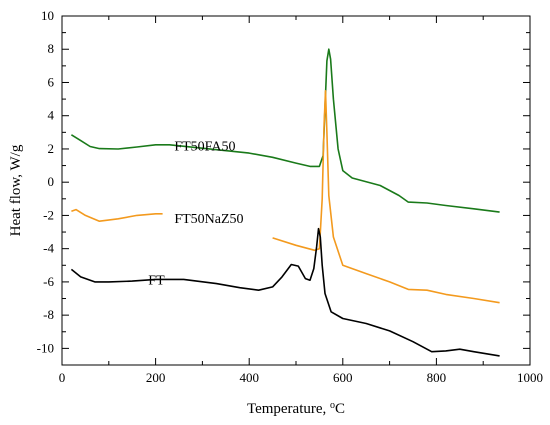 Image resolution: width=550 pixels, height=425 pixels. I want to click on series-label-ft50naz50: FT50NaZ50, so click(208, 219).